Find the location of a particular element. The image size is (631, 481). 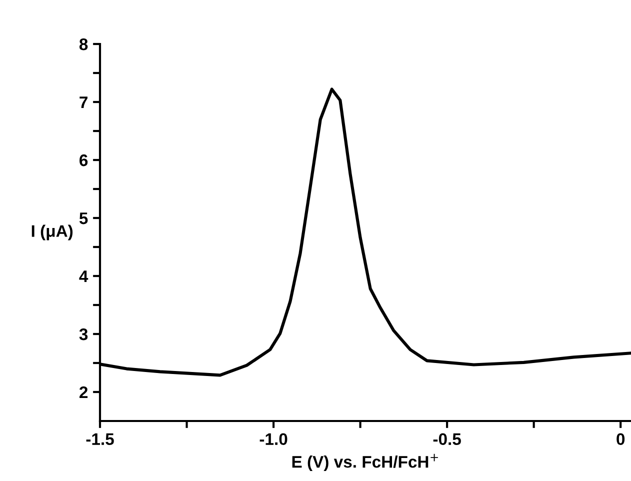

x-tick-label: -0.5 is located at coordinates (447, 439).